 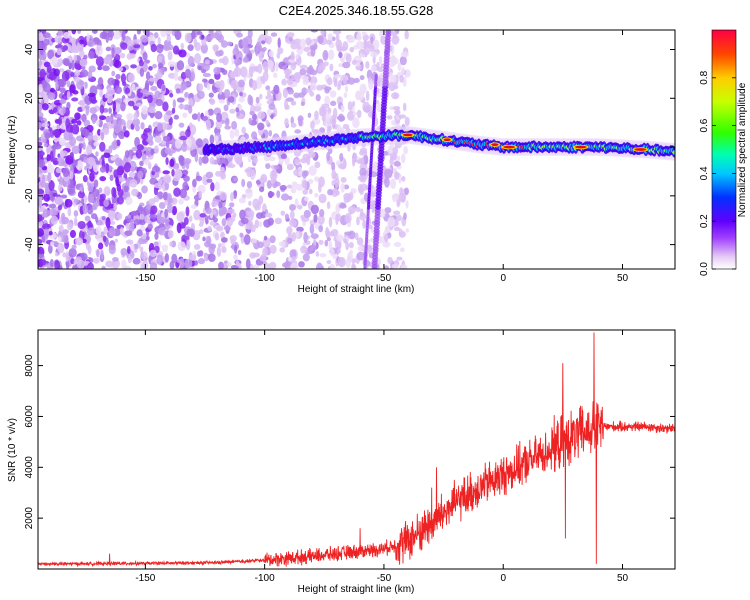 What do you see at coordinates (356, 289) in the screenshot?
I see `heatmap-xlabel: Height of straight line (km)` at bounding box center [356, 289].